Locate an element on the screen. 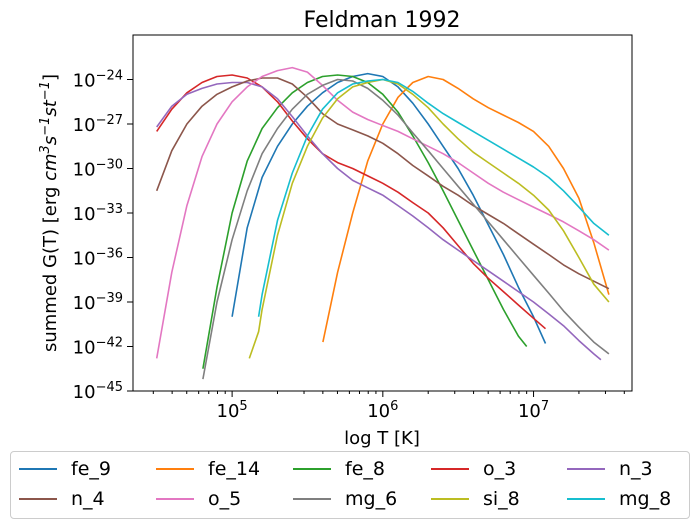  legend-item: o_3 is located at coordinates (473, 469).